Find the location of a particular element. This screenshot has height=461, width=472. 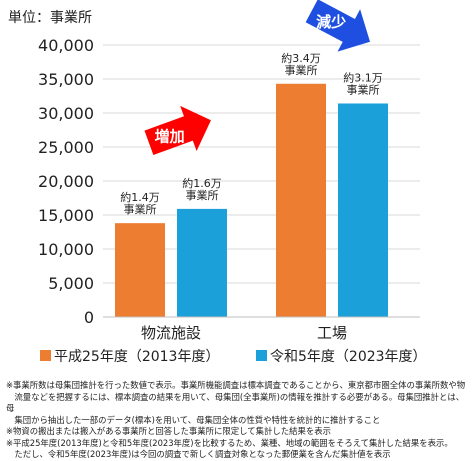

arrow-label: 増加 is located at coordinates (170, 136).